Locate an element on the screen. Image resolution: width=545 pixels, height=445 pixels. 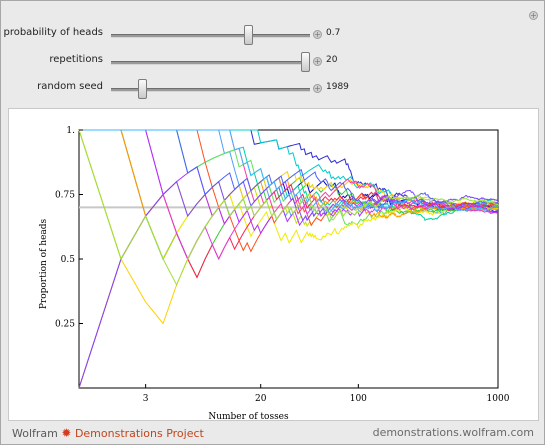
y-axis-label: Proportion of heads is located at coordinates (44, 263).